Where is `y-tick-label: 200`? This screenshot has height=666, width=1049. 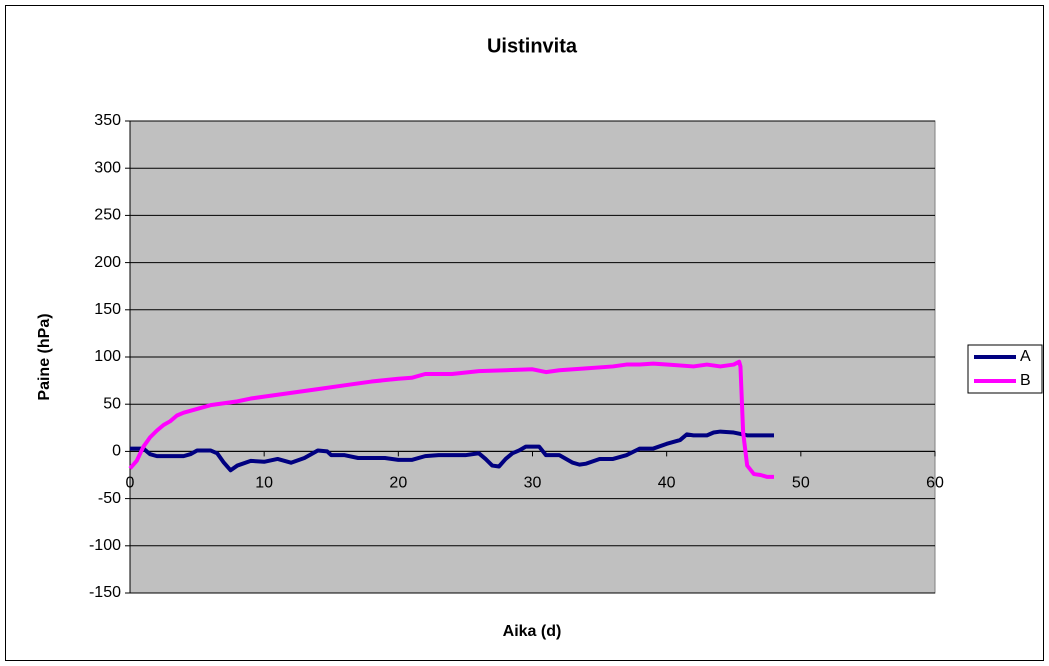
y-tick-label: 200 is located at coordinates (107, 262).